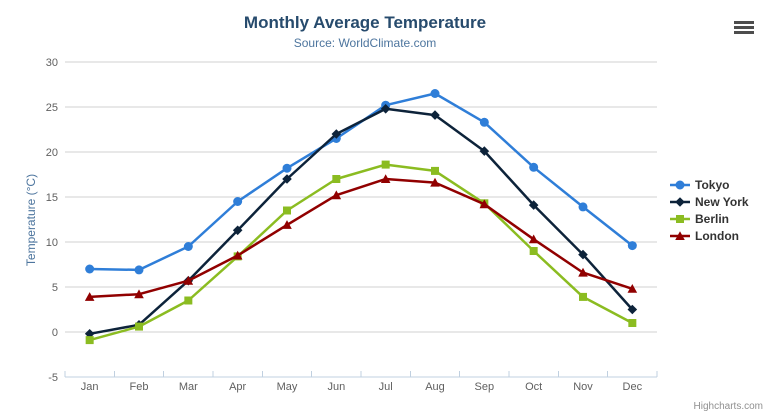  I want to click on x-axis, so click(361, 374).